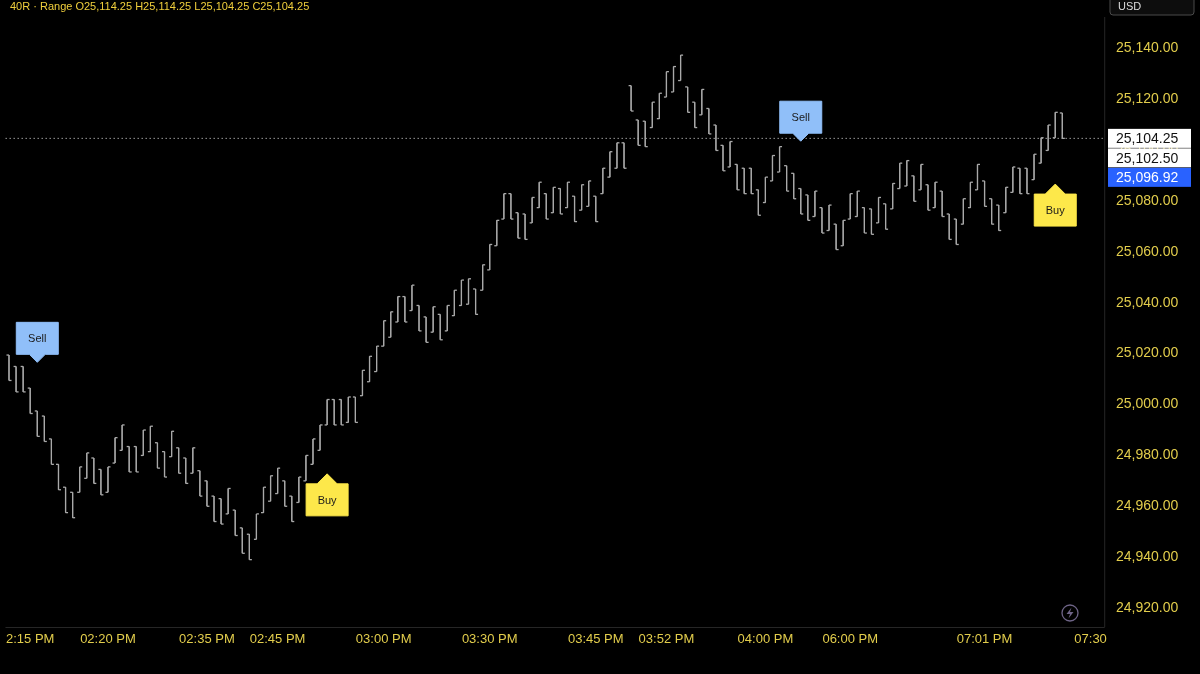 The height and width of the screenshot is (674, 1200). What do you see at coordinates (765, 638) in the screenshot?
I see `x-tick-label: 04:00 PM` at bounding box center [765, 638].